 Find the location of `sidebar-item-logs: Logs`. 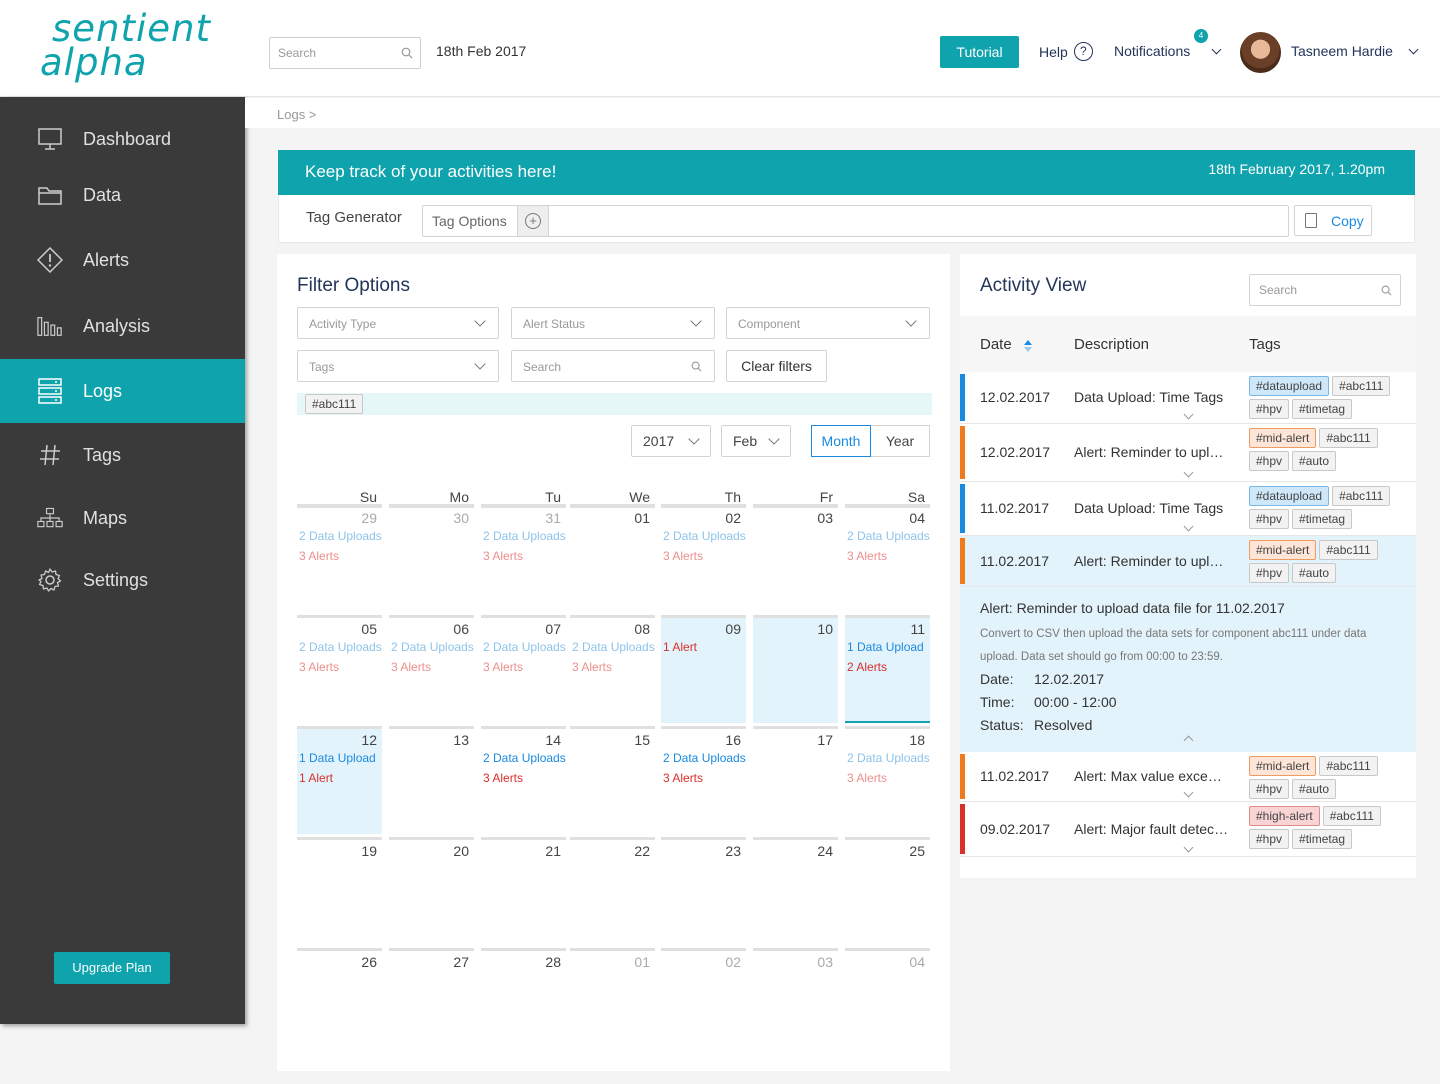

sidebar-item-logs: Logs is located at coordinates (122, 391).